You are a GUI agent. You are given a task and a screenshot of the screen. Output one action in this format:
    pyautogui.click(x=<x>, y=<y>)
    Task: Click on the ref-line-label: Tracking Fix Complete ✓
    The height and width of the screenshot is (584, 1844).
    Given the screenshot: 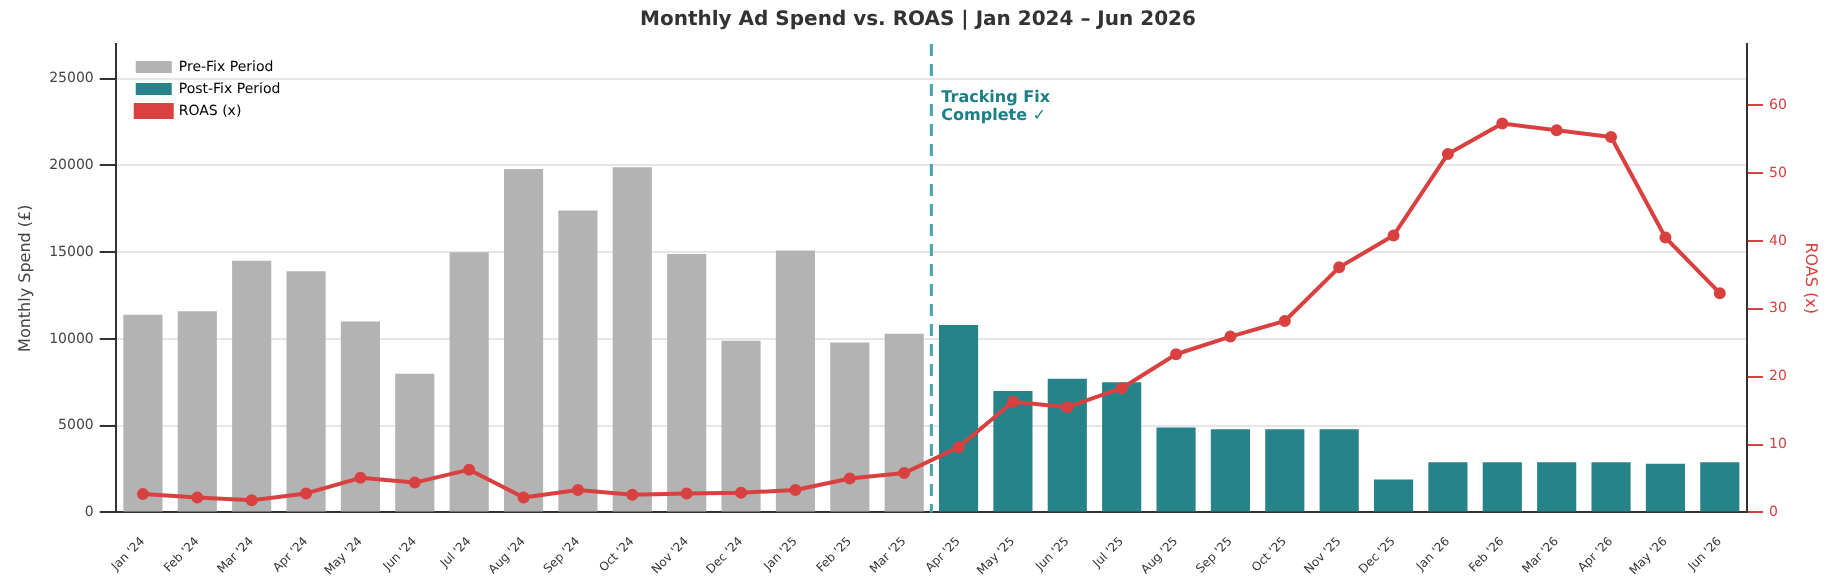 What is the action you would take?
    pyautogui.click(x=996, y=106)
    